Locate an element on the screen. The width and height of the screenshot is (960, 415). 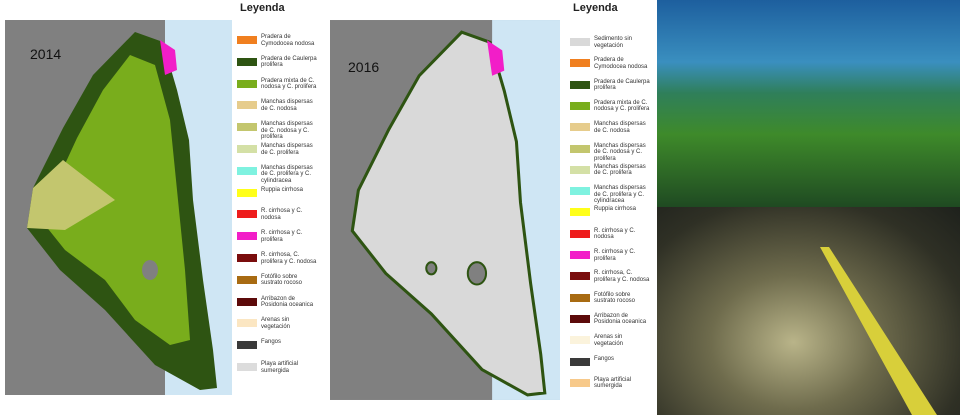
year-label: 2014 is located at coordinates (46, 54).